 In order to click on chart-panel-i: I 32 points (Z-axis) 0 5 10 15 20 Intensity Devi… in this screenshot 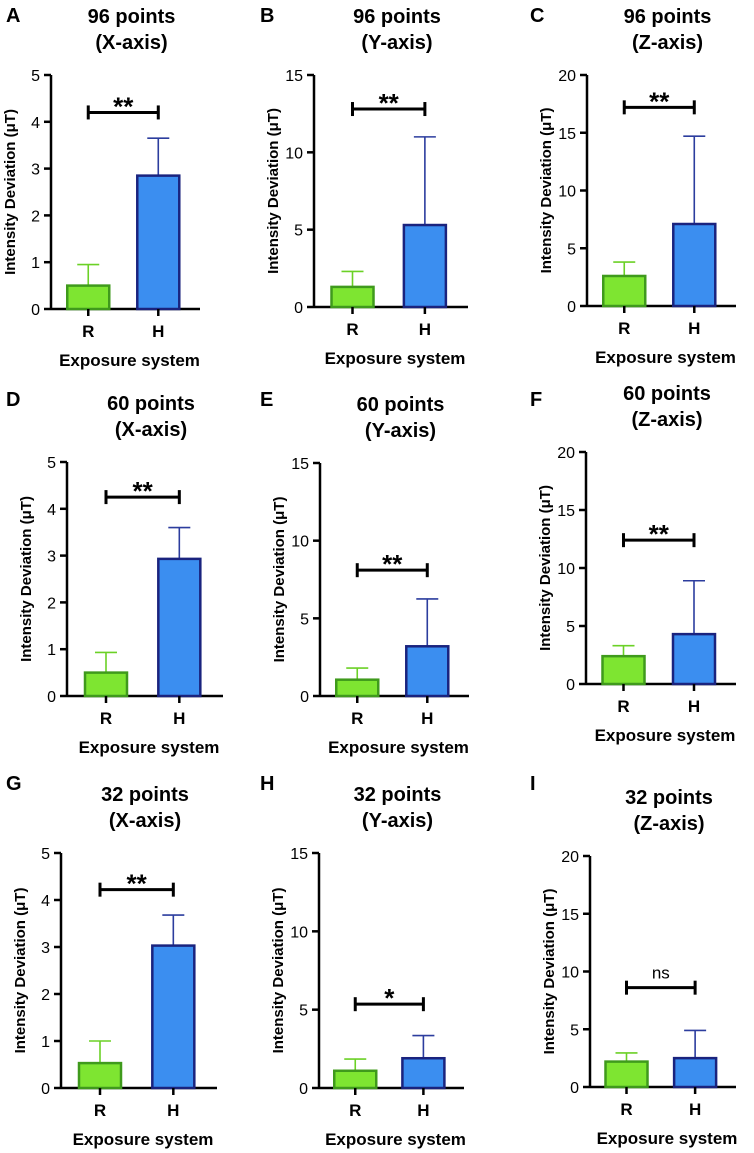, I will do `click(639, 960)`.